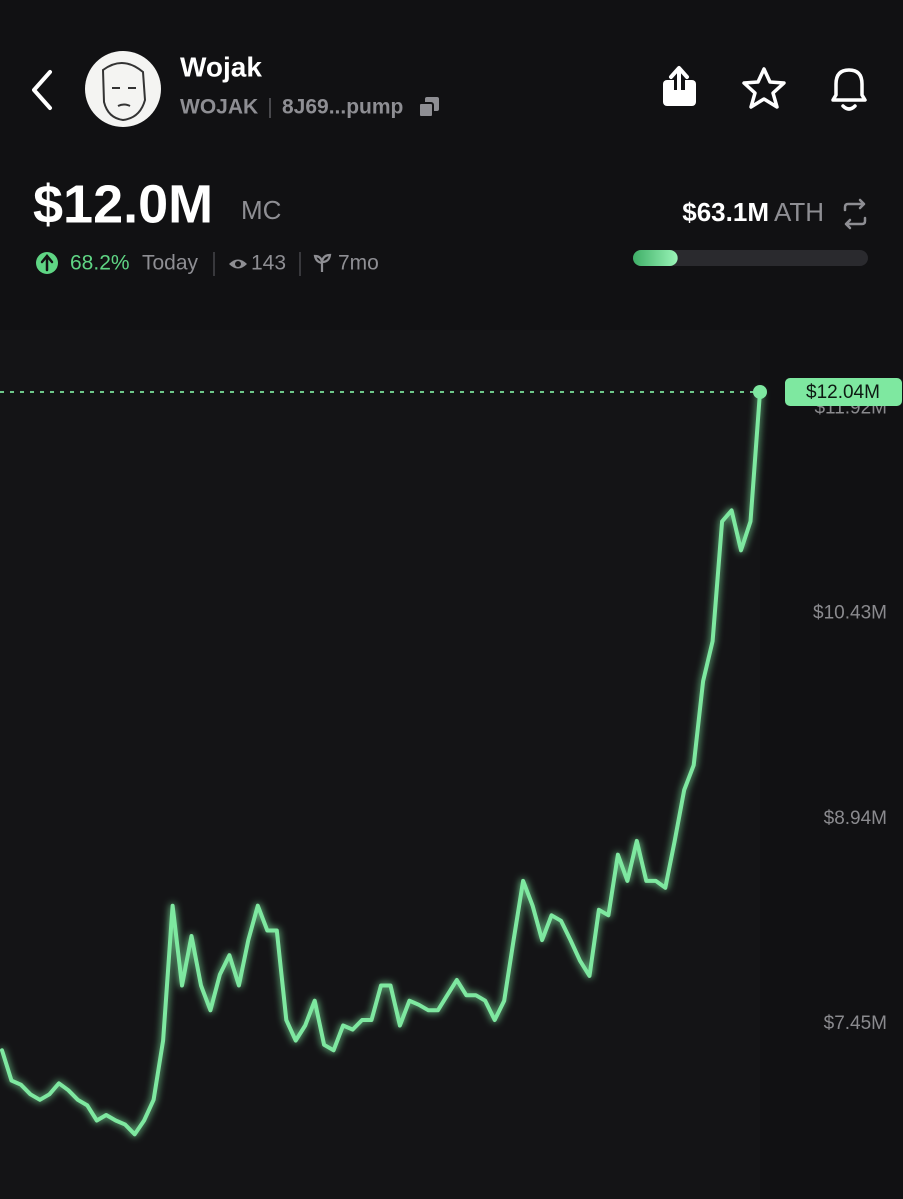  Describe the element at coordinates (123, 89) in the screenshot. I see `avatar` at that location.